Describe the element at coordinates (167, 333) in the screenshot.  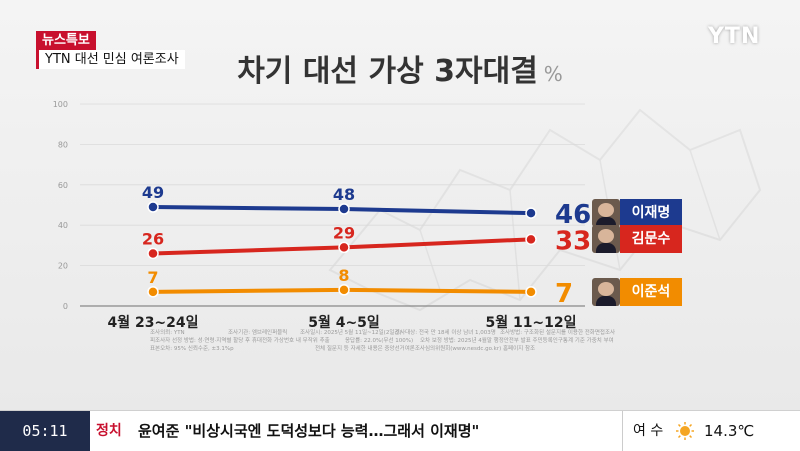
I see `footnote-line: 조사의뢰: YTN` at that location.